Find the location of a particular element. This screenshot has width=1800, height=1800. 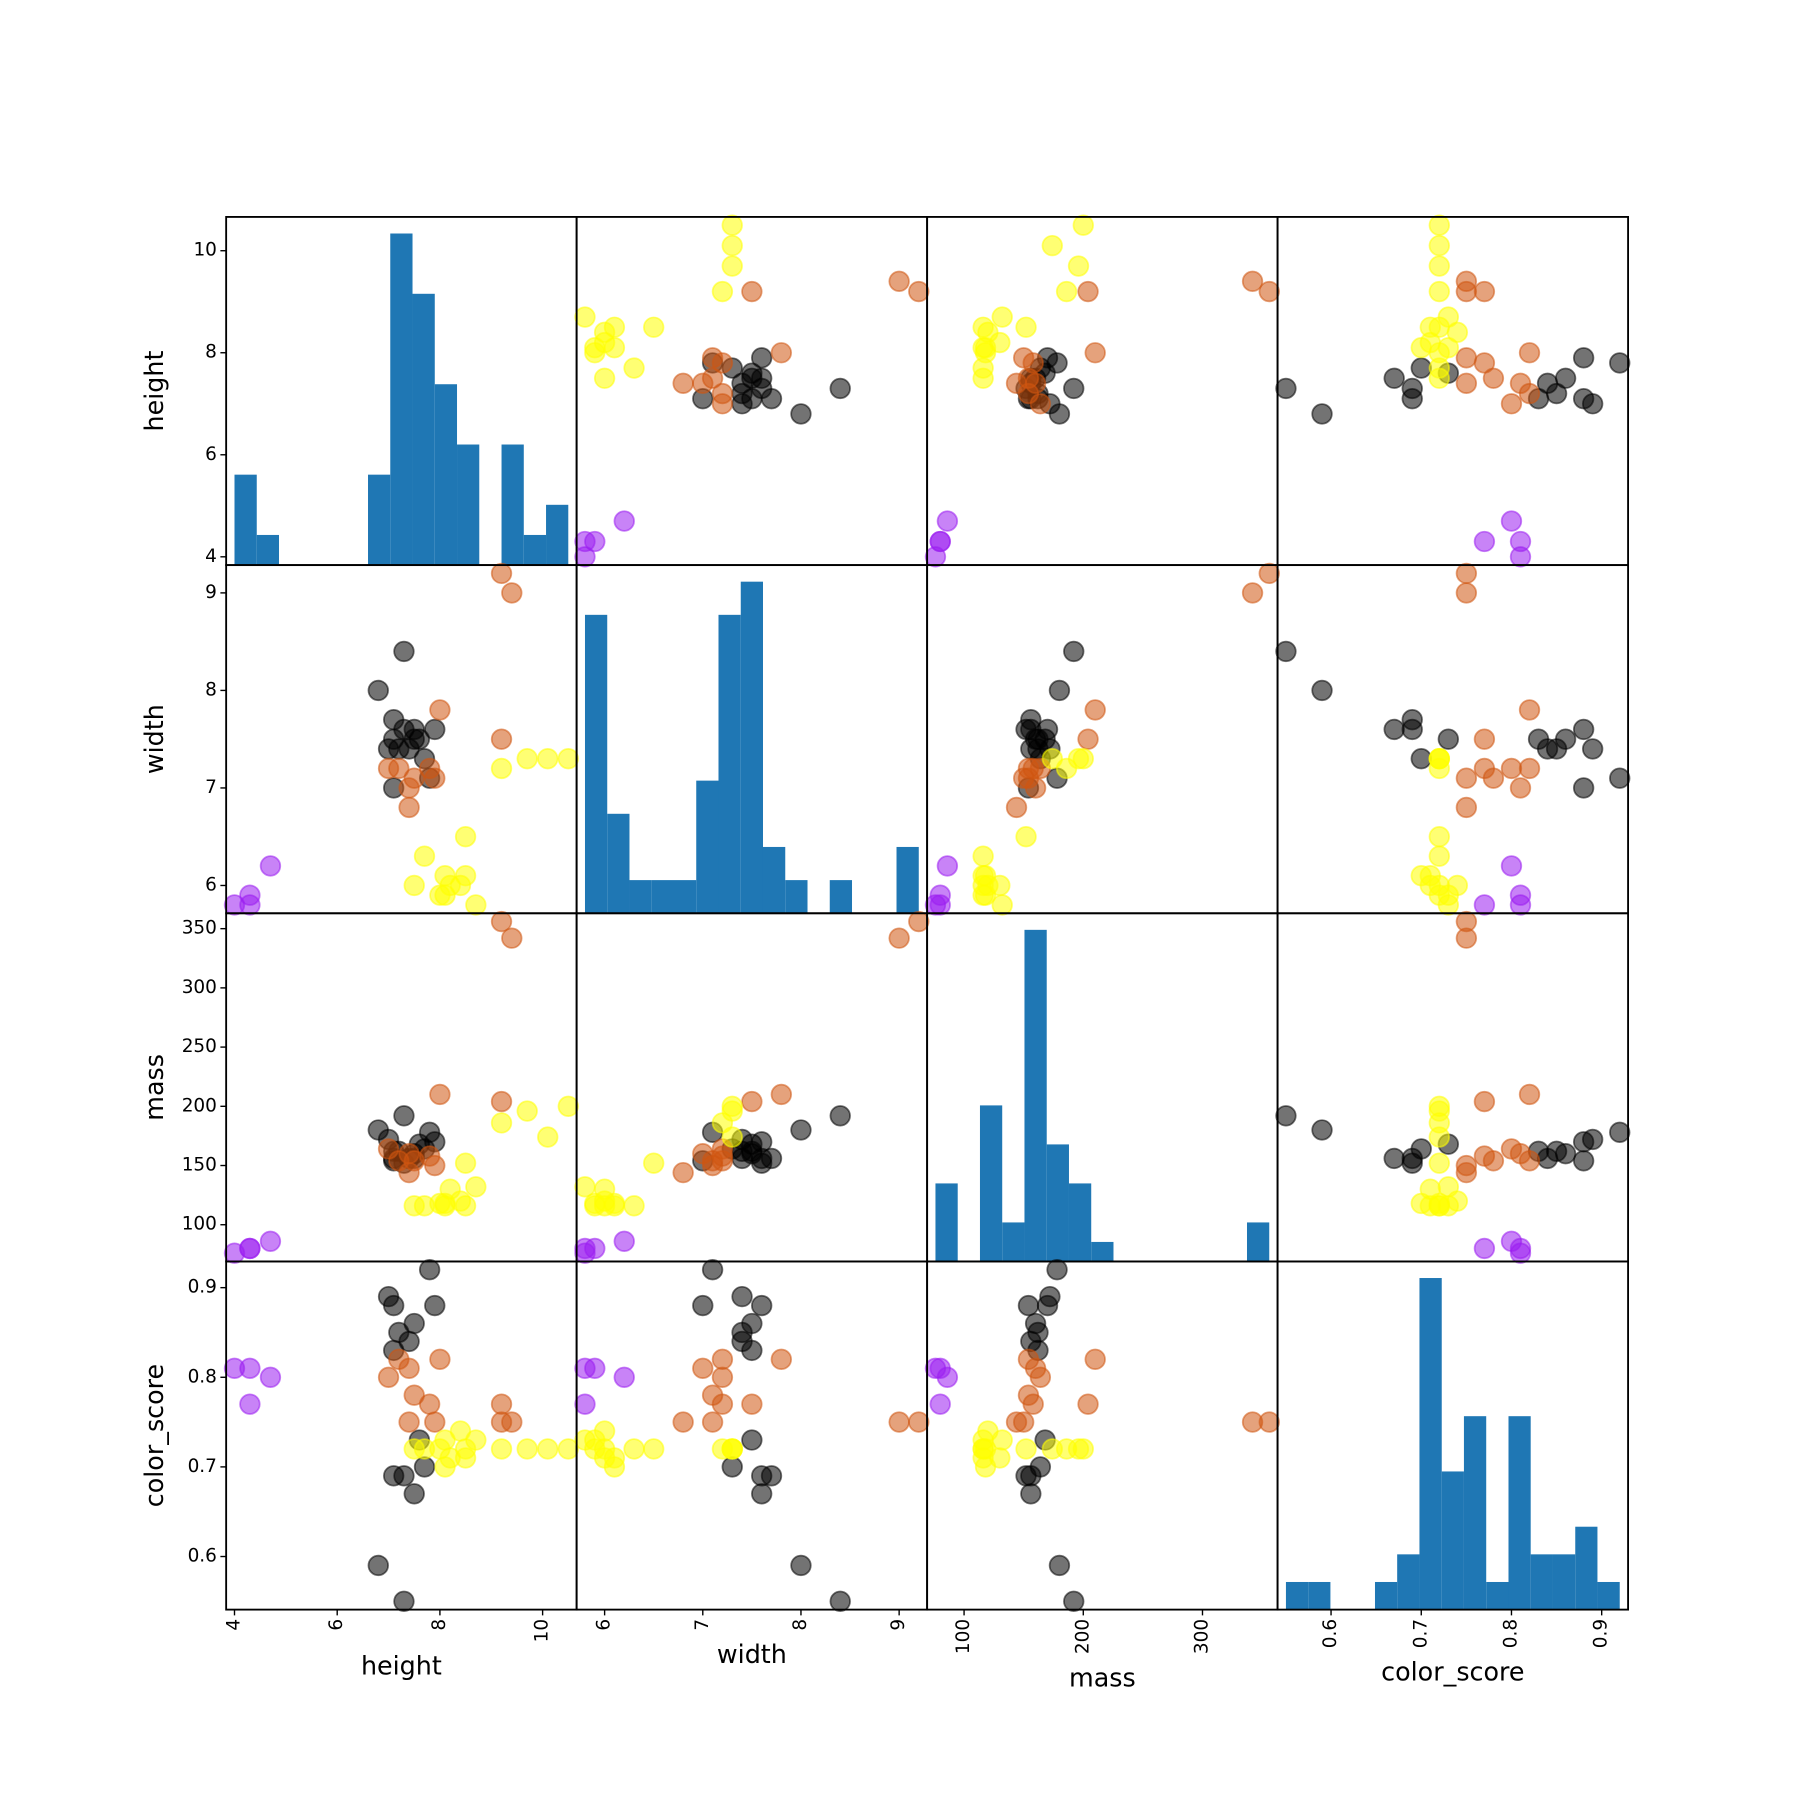

x-tick-label: 8 is located at coordinates (439, 1625).